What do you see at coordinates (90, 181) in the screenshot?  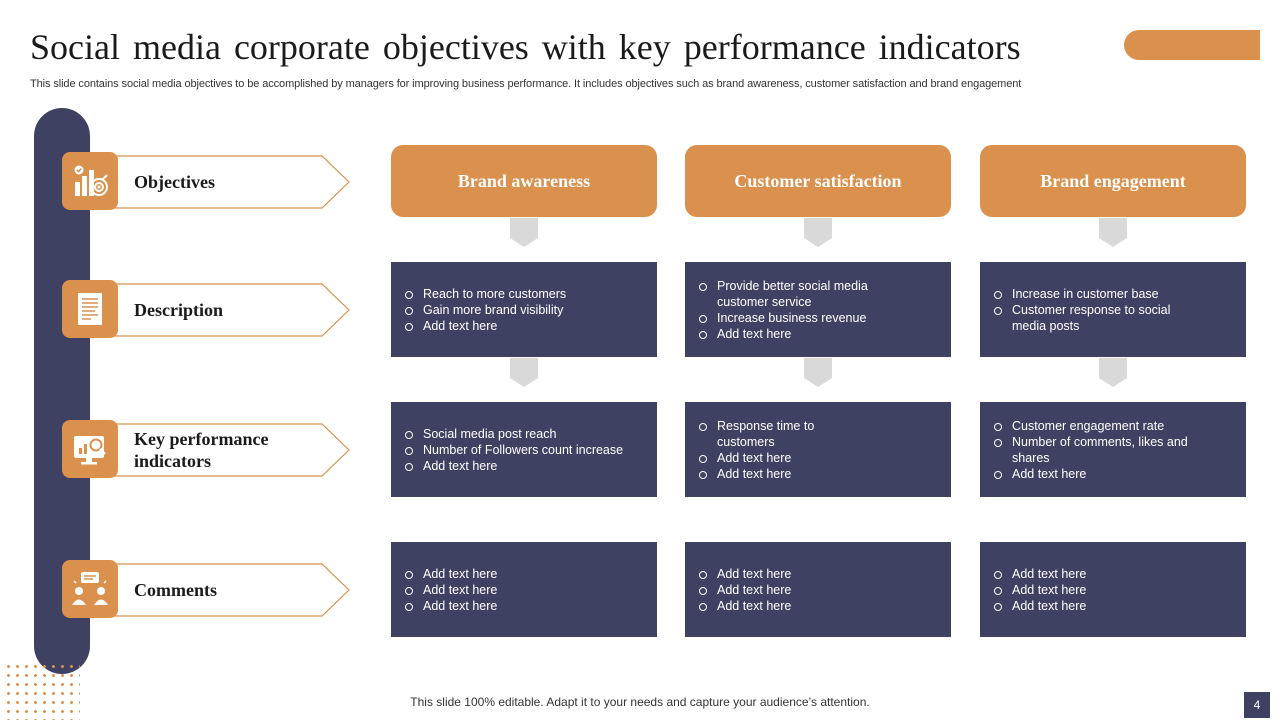 I see `target-chart-icon` at bounding box center [90, 181].